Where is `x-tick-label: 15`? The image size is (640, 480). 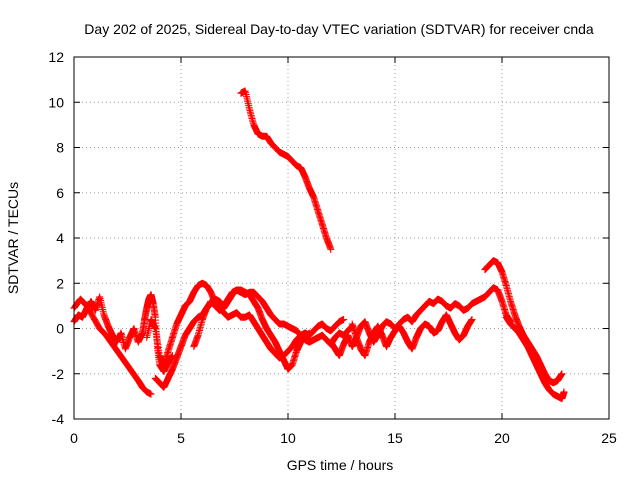
x-tick-label: 15 is located at coordinates (395, 438).